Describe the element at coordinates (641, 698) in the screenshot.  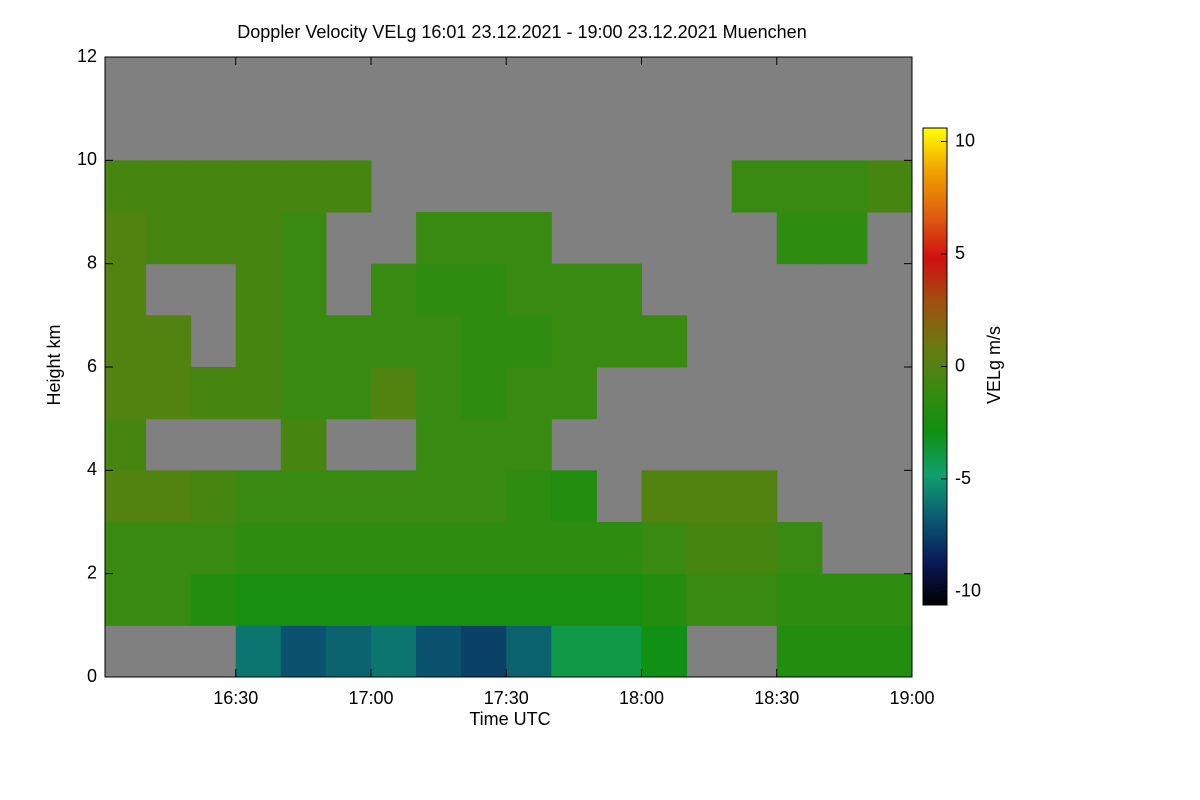
I see `x-tick-label: 18:00` at that location.